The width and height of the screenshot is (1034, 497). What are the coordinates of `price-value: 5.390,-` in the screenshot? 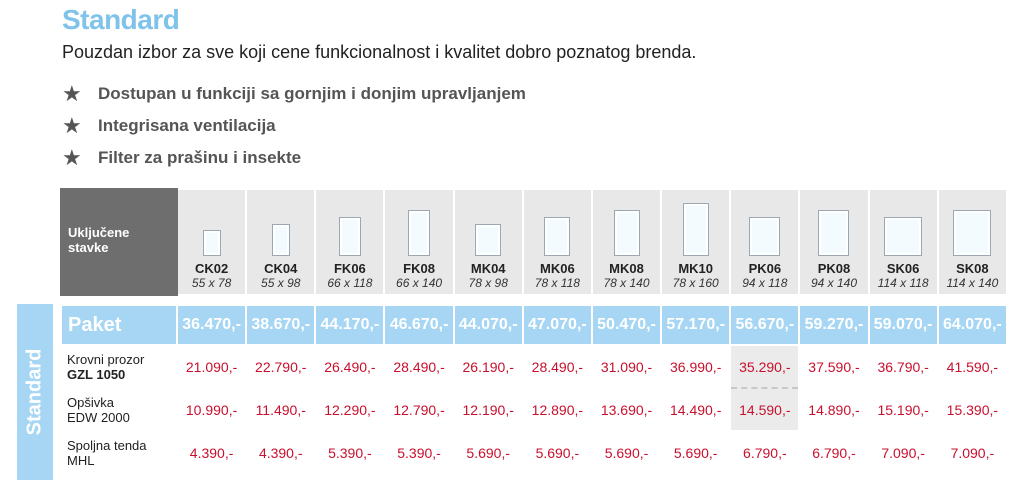 It's located at (419, 452).